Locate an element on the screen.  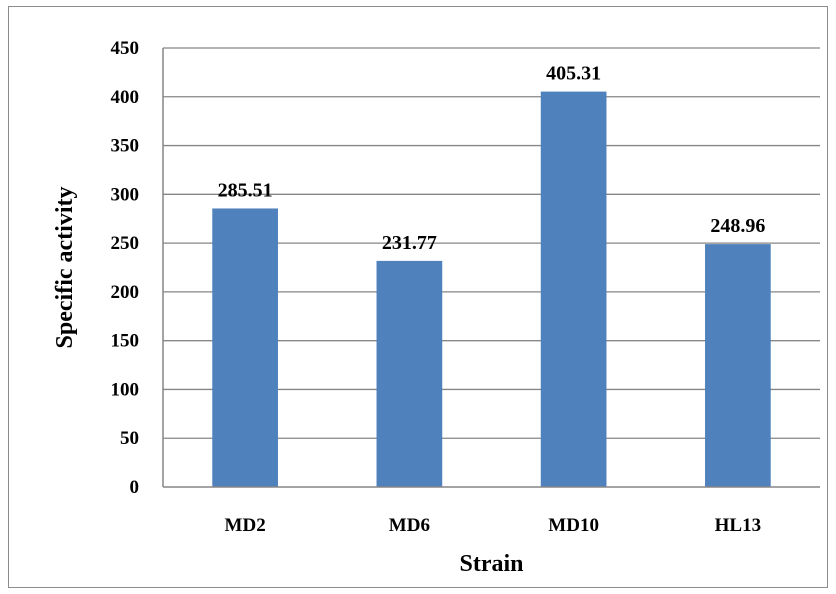
bar-md10 is located at coordinates (573, 289).